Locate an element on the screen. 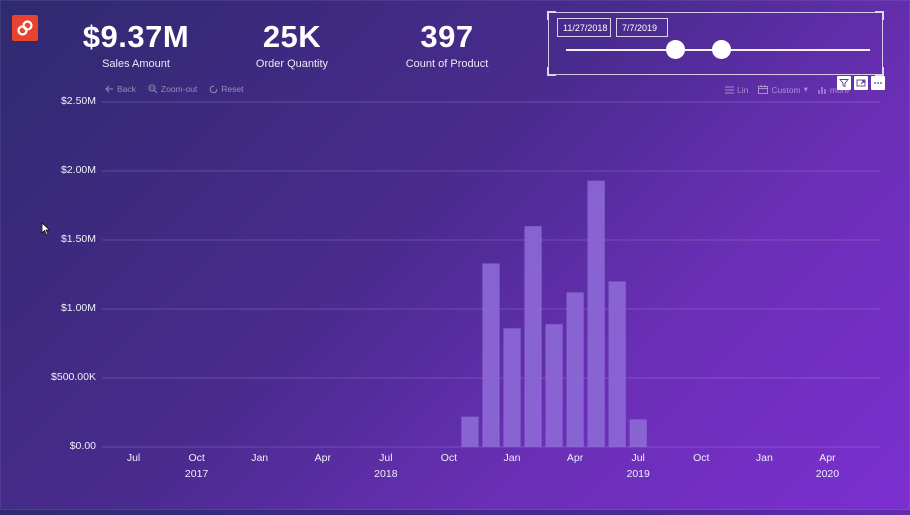 Image resolution: width=910 pixels, height=515 pixels. more-chart-button: more is located at coordinates (833, 90).